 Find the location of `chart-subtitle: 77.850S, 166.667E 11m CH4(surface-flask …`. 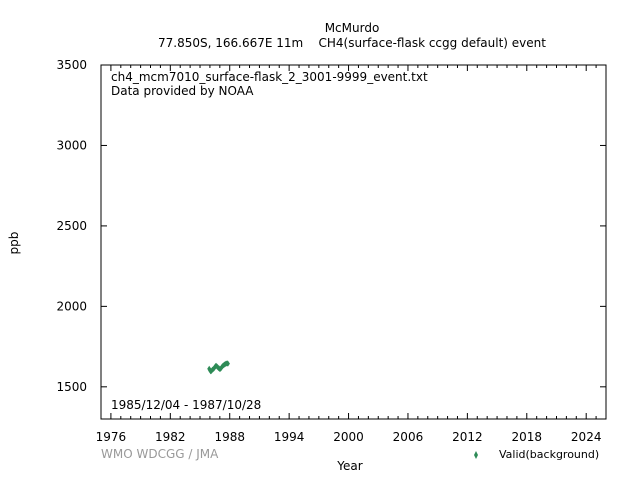

chart-subtitle: 77.850S, 166.667E 11m CH4(surface-flask … is located at coordinates (352, 43).